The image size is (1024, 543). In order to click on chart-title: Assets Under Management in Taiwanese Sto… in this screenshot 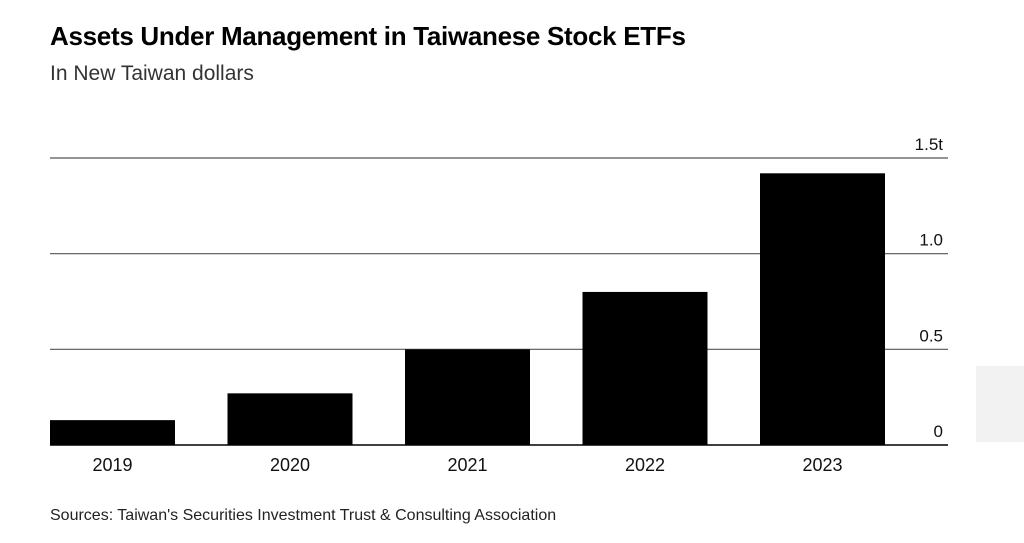, I will do `click(368, 36)`.